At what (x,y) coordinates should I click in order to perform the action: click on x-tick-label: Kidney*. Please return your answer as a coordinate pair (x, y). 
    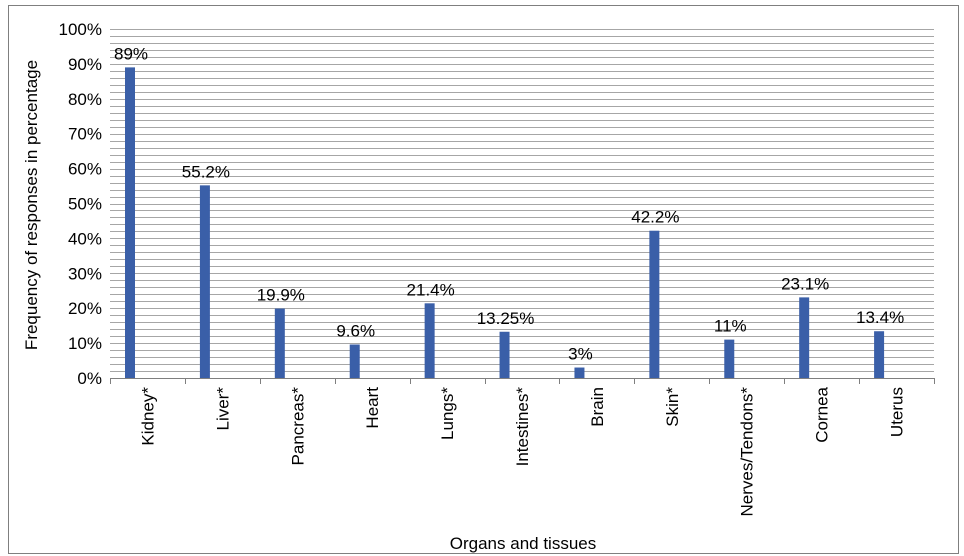
    Looking at the image, I should click on (147, 416).